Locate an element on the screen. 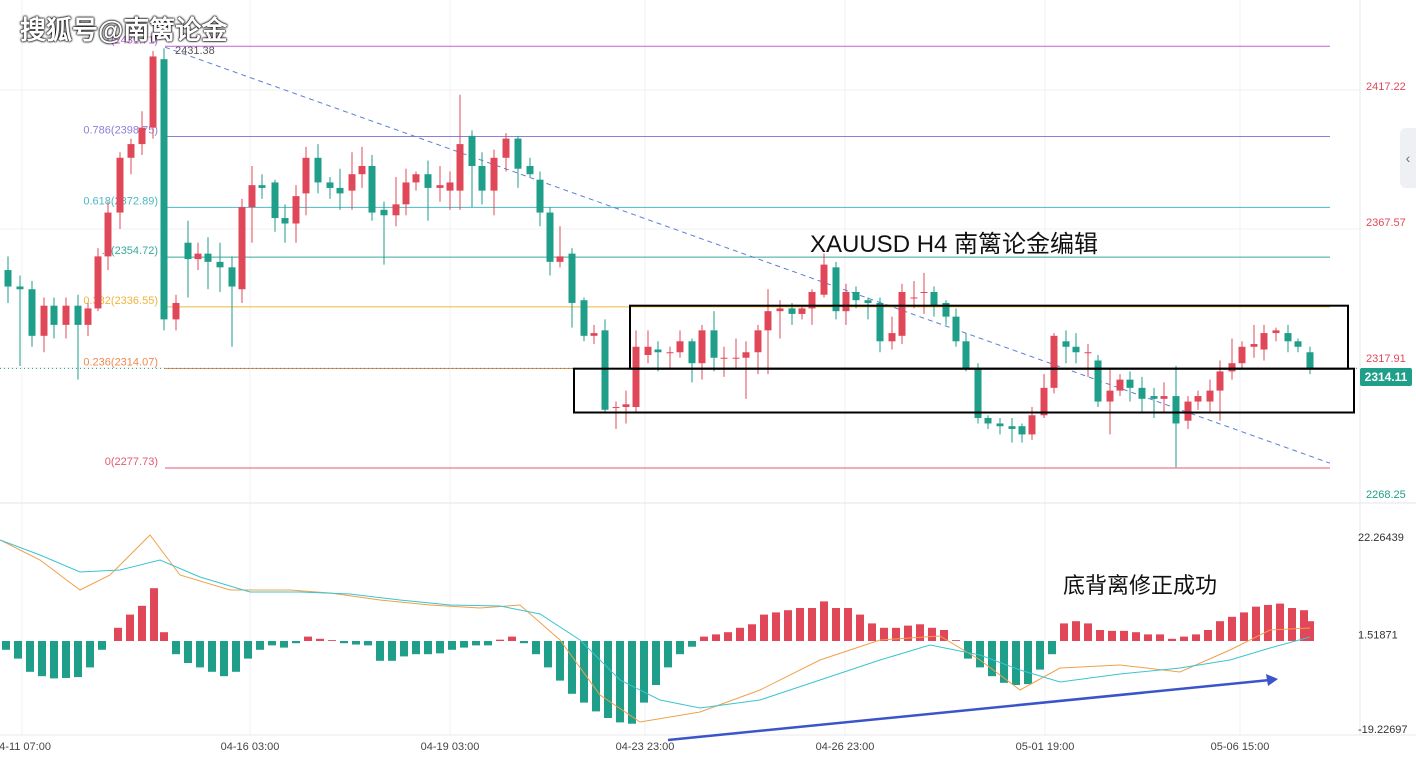 Image resolution: width=1416 pixels, height=759 pixels. divergence-arrow-line is located at coordinates (969, 710).